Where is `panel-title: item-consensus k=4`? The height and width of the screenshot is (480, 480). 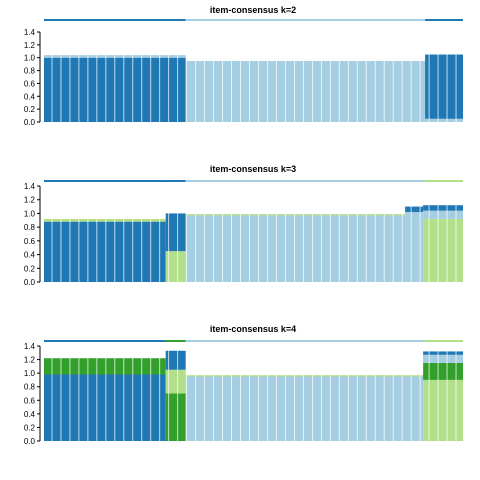 panel-title: item-consensus k=4 is located at coordinates (253, 329).